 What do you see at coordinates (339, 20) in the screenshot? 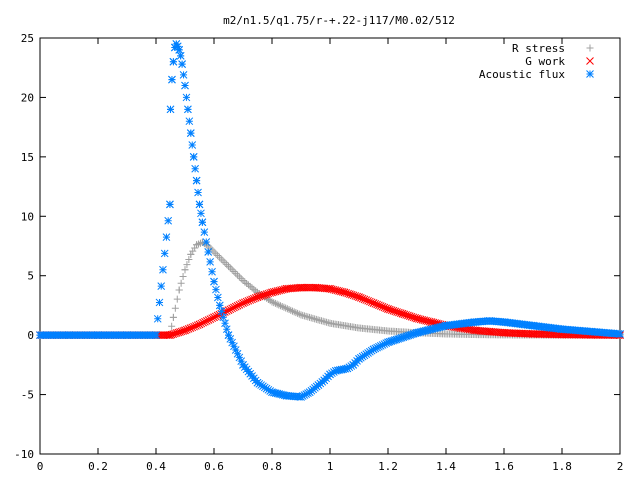
I see `chart-title: m2/n1.5/q1.75/r-+.22-j117/M0.02/512` at bounding box center [339, 20].